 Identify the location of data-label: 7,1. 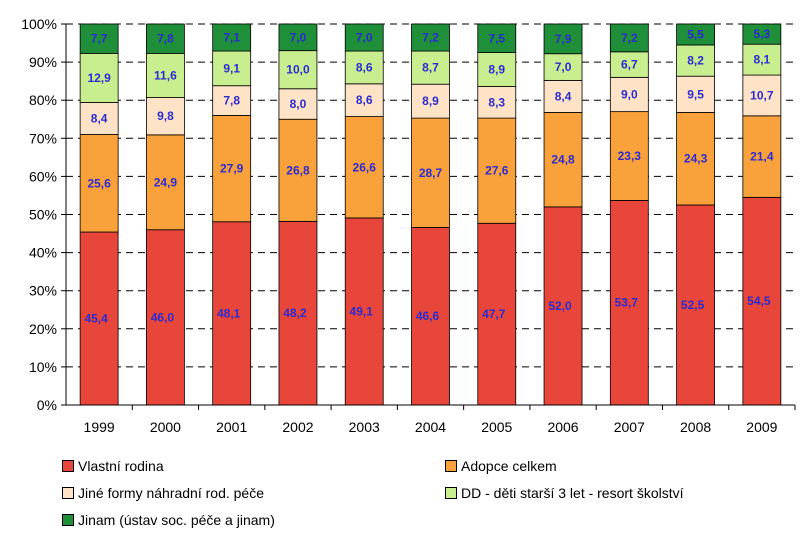
(231, 38).